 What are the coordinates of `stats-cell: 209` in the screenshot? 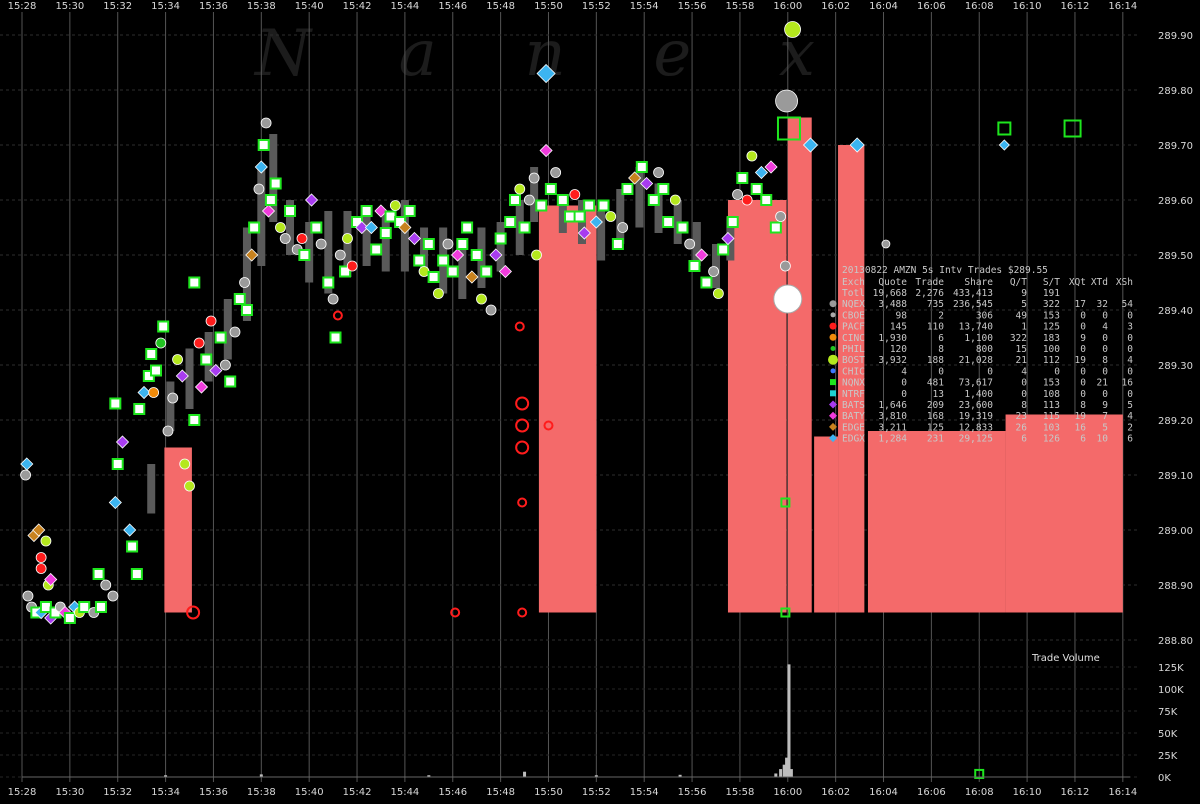 It's located at (935, 405).